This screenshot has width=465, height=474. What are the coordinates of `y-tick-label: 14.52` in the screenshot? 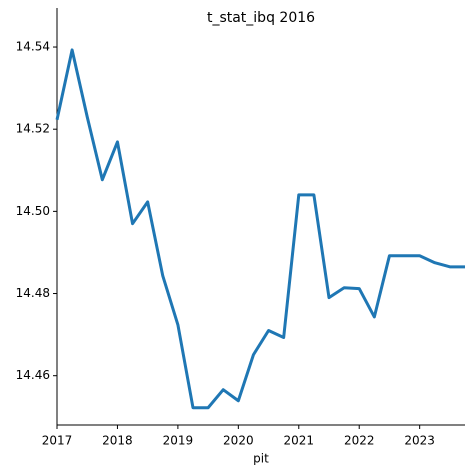 It's located at (33, 129).